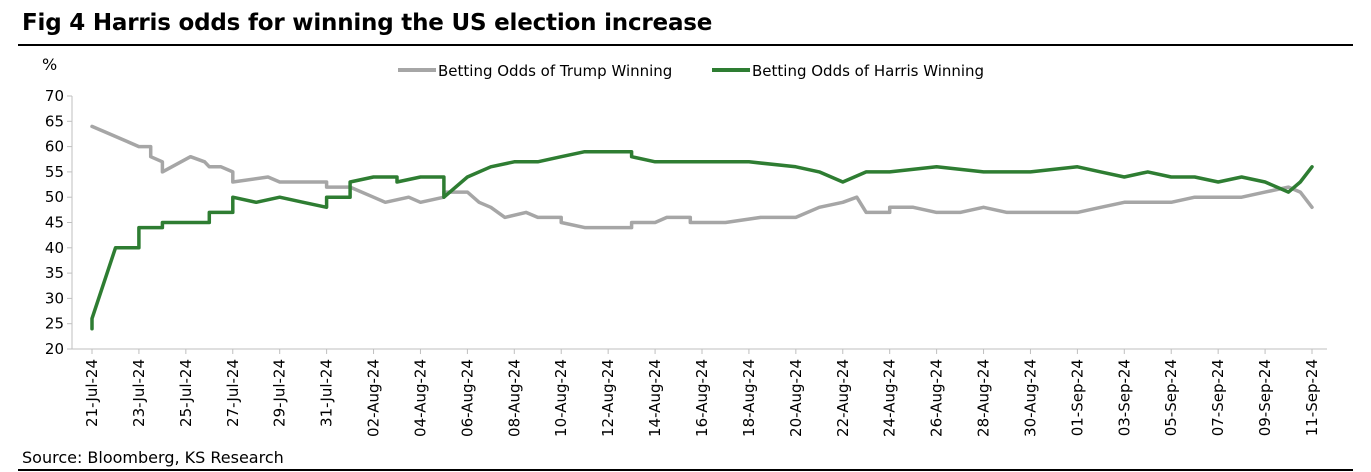 The width and height of the screenshot is (1371, 472). I want to click on y-tick-label: 20, so click(54, 349).